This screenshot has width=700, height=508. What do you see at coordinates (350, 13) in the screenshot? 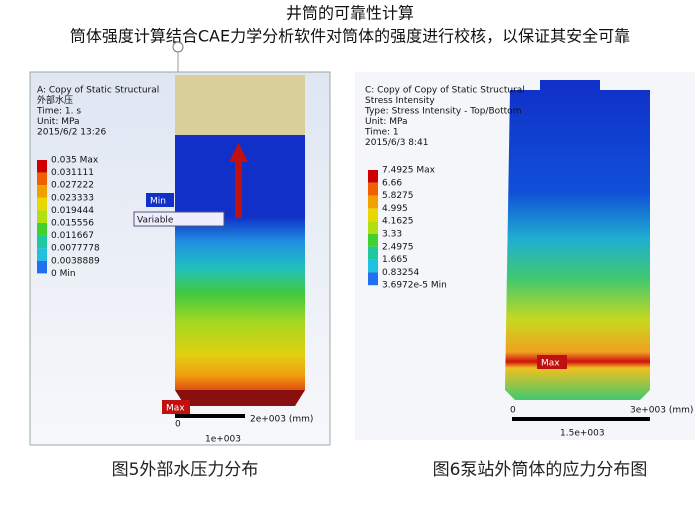
I see `title: 井筒的可靠性计算` at bounding box center [350, 13].